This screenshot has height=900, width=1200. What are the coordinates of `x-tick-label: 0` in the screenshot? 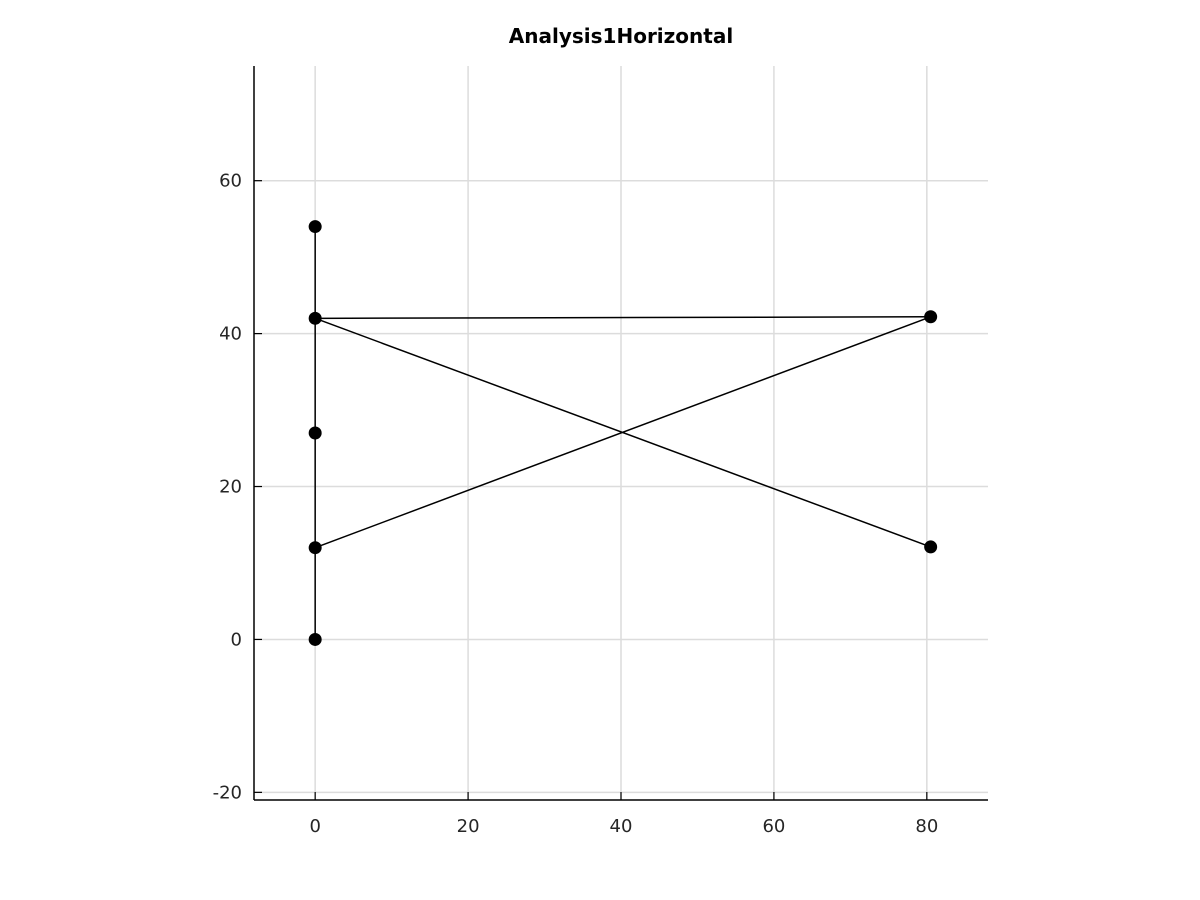 It's located at (314, 826).